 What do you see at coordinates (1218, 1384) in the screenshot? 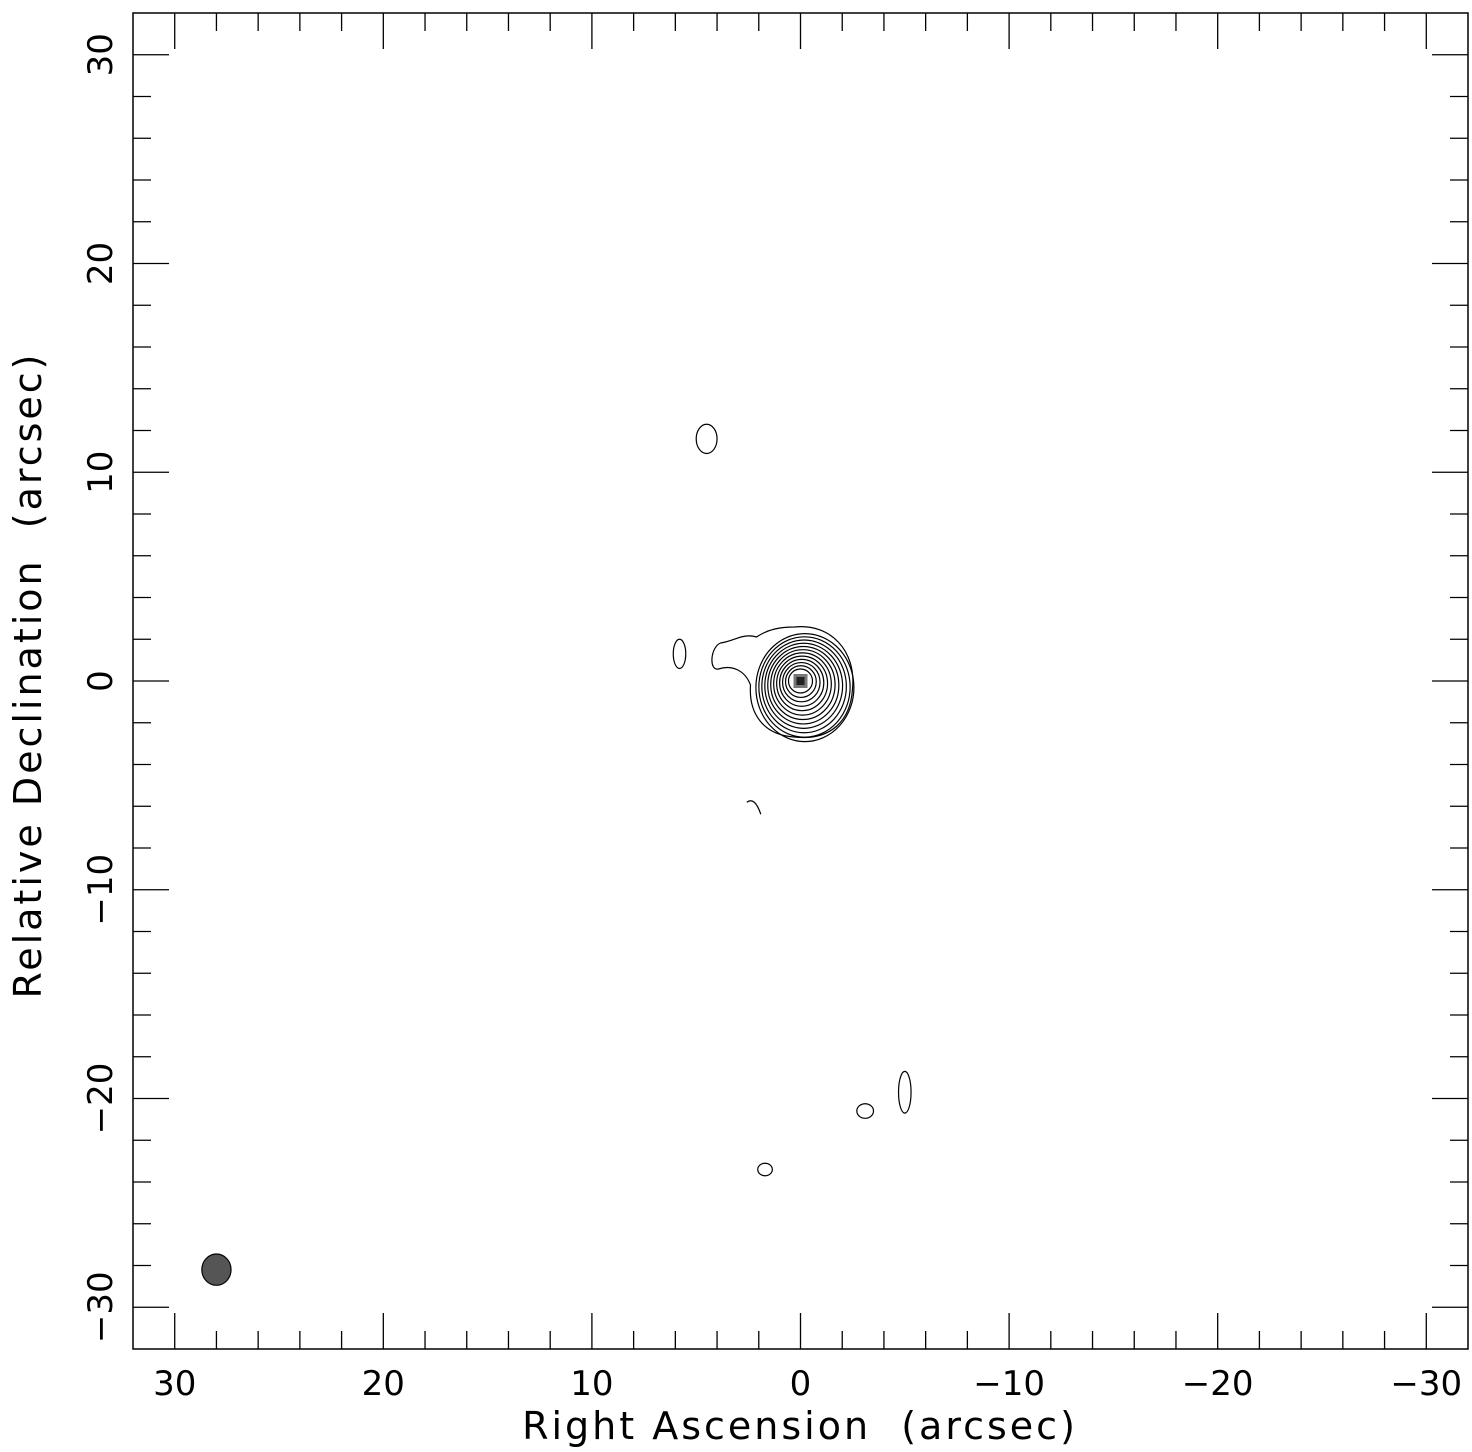
I see `x-tick-label: −20` at bounding box center [1218, 1384].